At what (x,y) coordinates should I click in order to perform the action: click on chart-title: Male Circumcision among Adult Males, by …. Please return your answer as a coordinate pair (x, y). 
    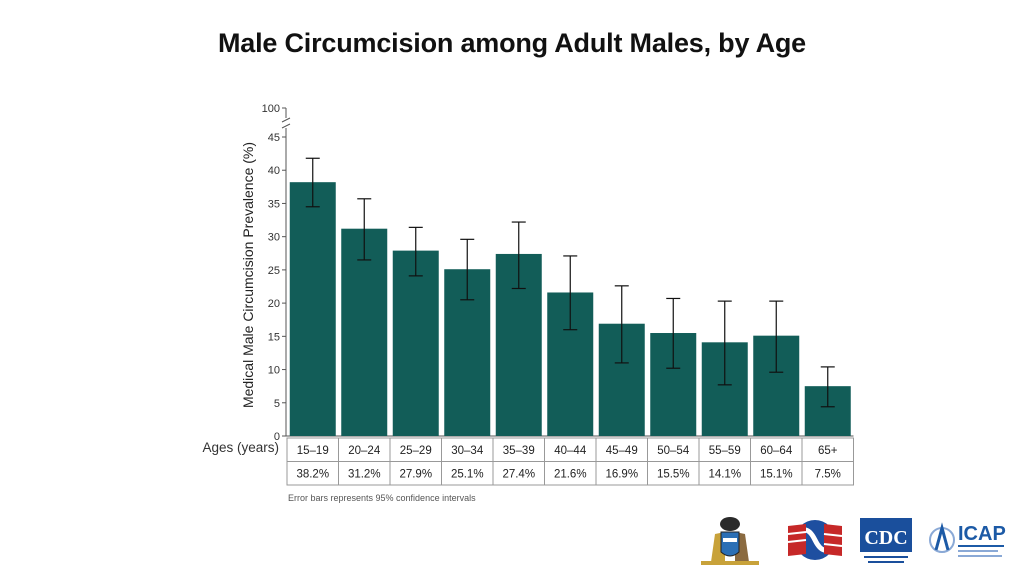
    Looking at the image, I should click on (511, 43).